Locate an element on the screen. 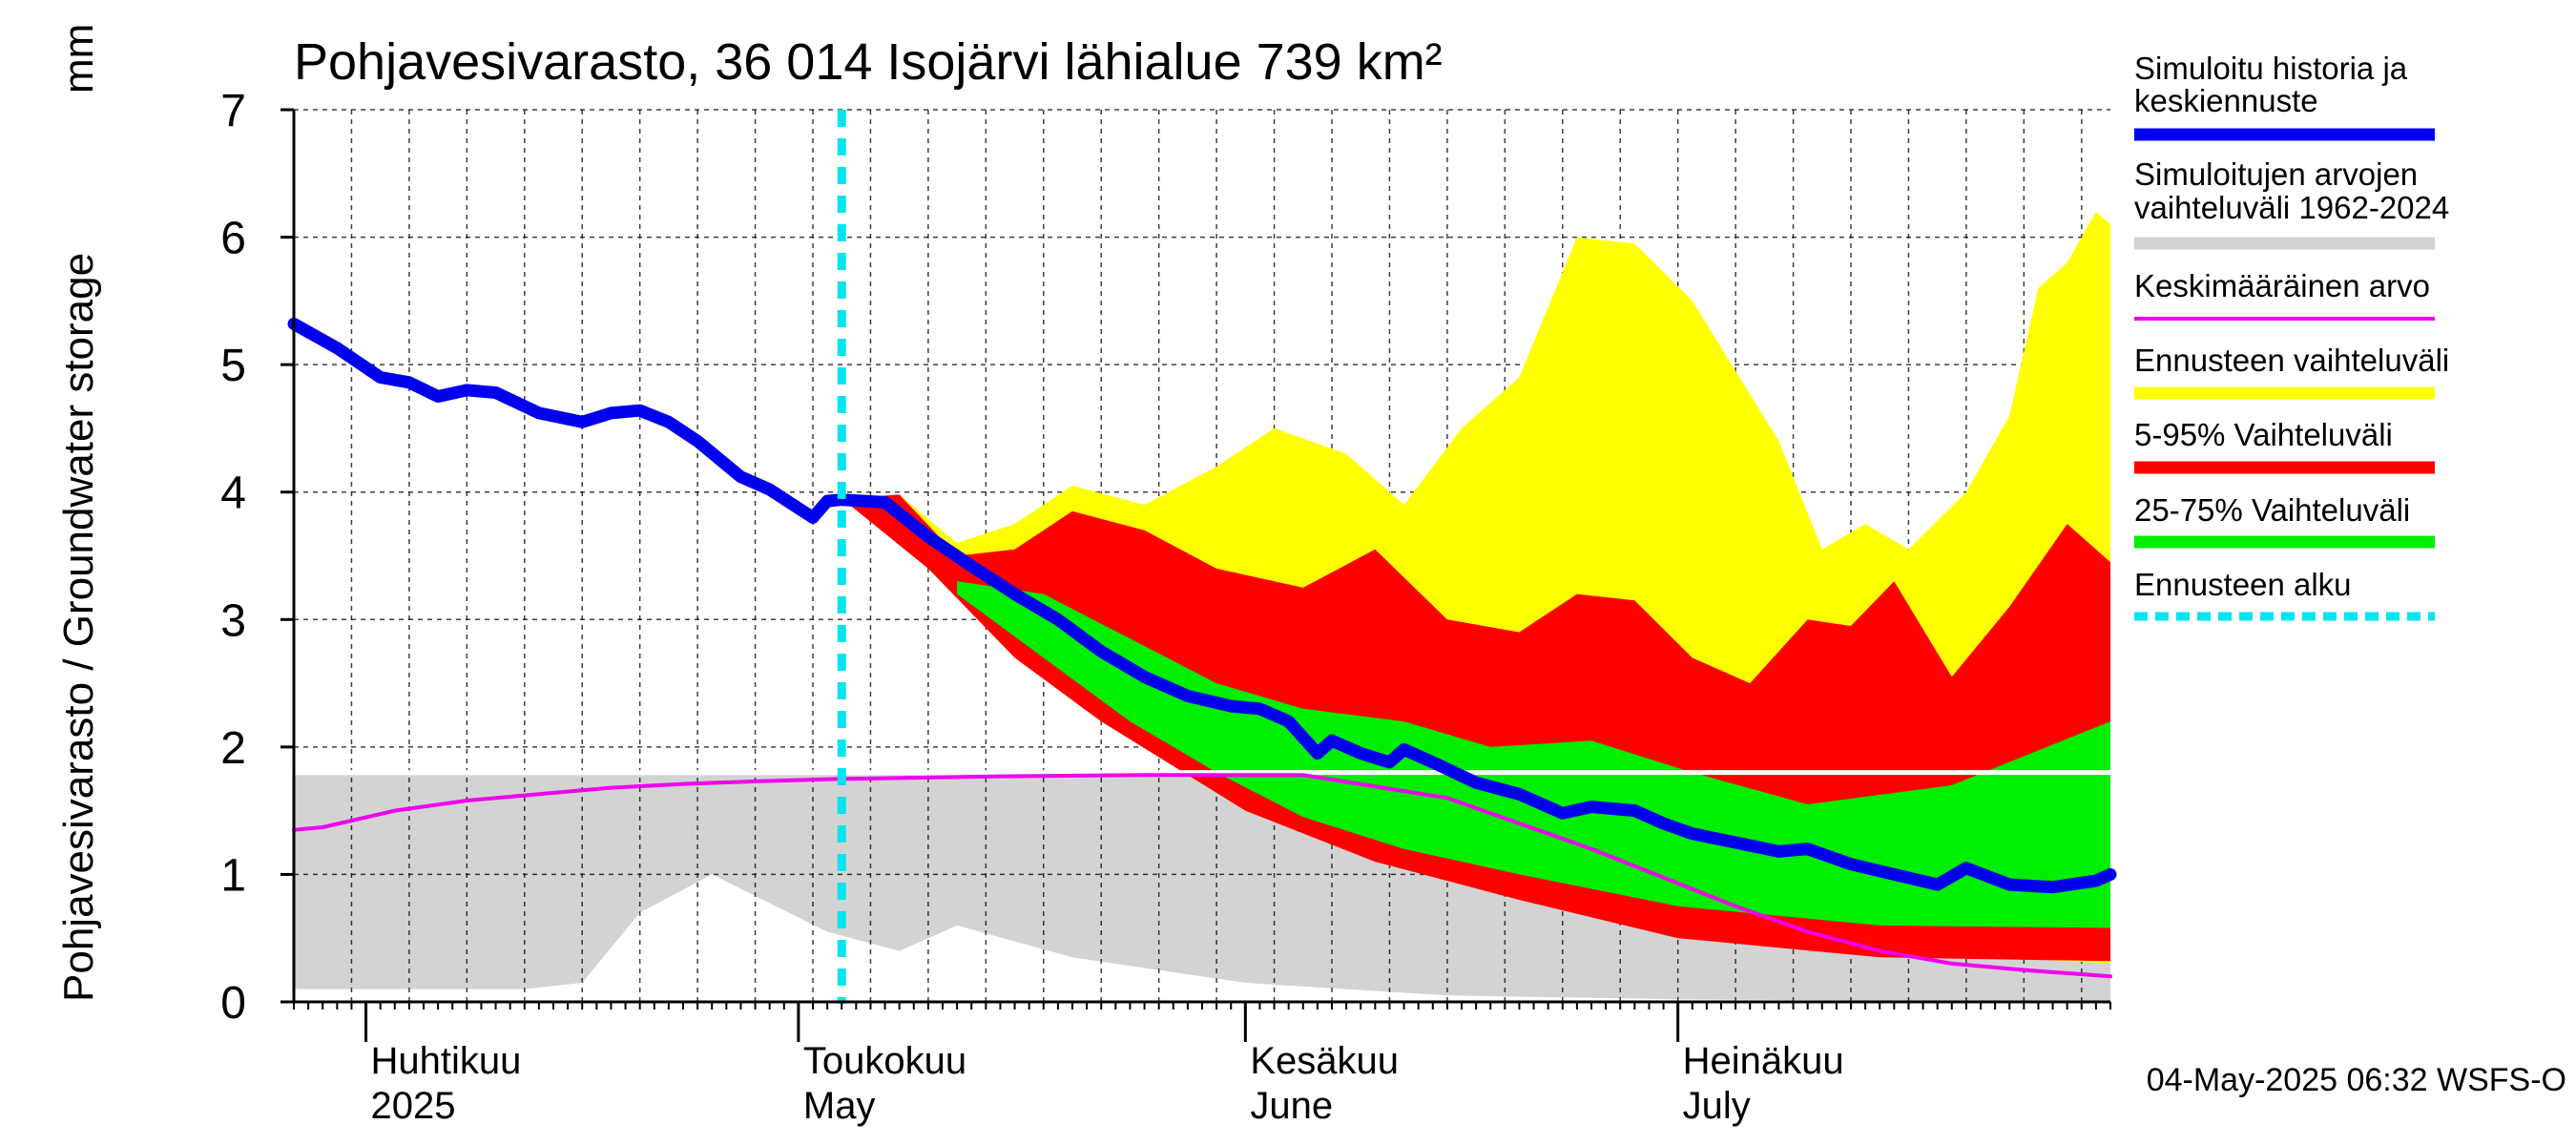 This screenshot has width=2576, height=1145. y-tick-label: 6 is located at coordinates (233, 239).